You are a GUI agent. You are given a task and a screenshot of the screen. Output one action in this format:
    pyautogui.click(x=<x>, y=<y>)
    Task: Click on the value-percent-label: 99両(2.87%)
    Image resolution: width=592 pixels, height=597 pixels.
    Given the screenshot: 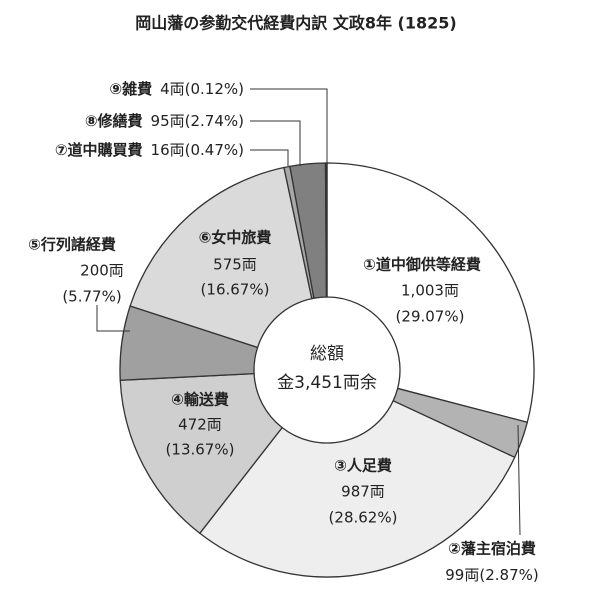 What is the action you would take?
    pyautogui.click(x=491, y=575)
    